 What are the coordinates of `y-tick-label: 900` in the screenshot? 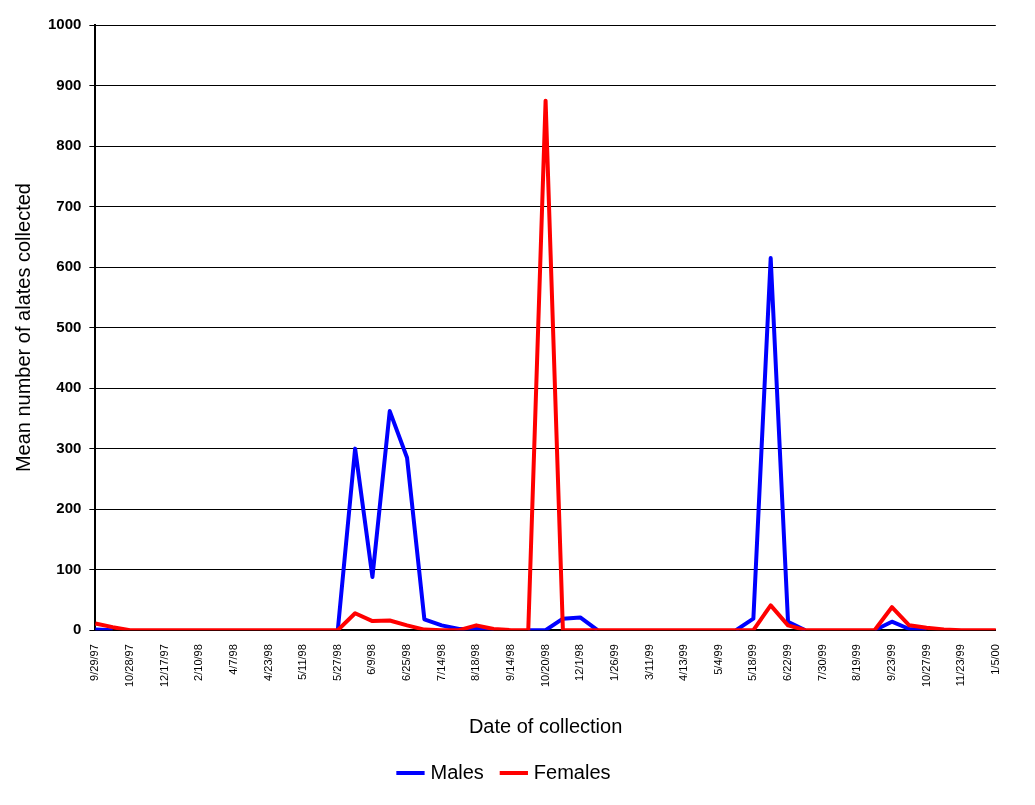 It's located at (69, 84).